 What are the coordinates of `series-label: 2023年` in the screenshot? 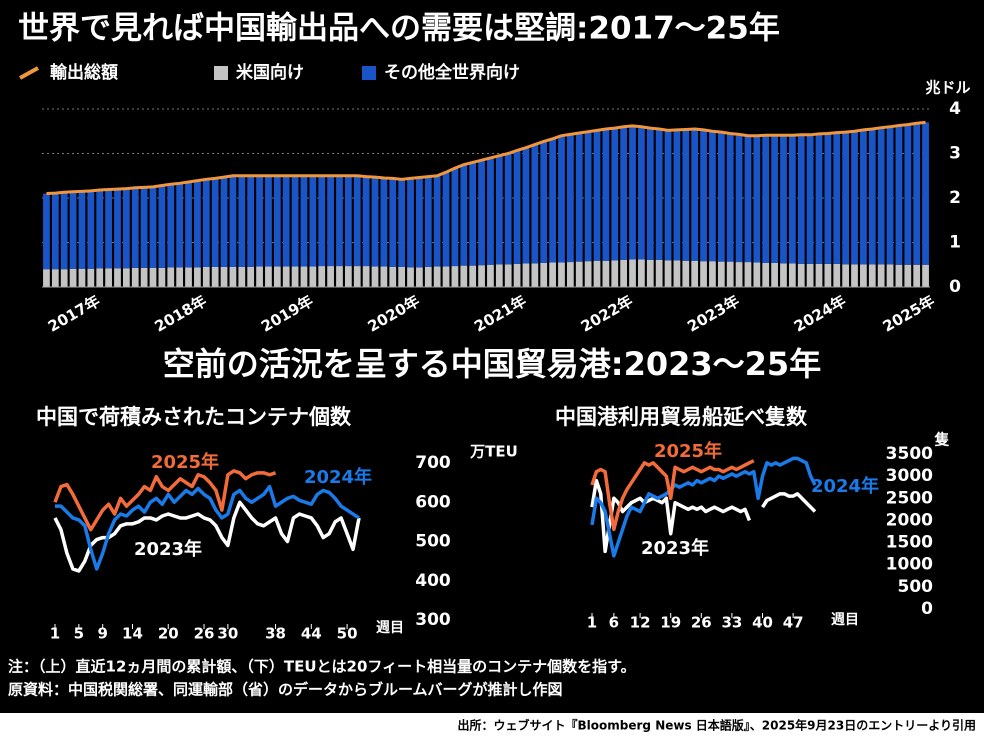 It's located at (675, 548).